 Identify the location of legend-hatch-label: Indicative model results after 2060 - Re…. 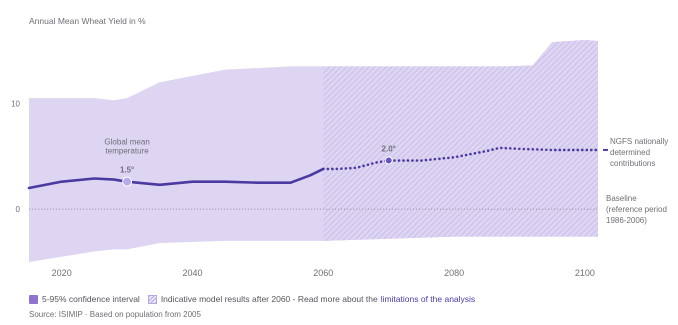
(269, 299).